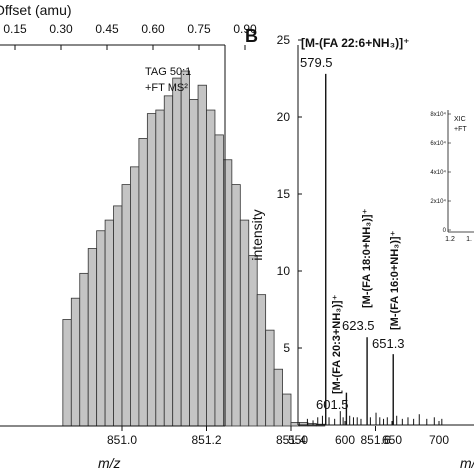  I want to click on x-tick-label-b: 650, so click(392, 440).